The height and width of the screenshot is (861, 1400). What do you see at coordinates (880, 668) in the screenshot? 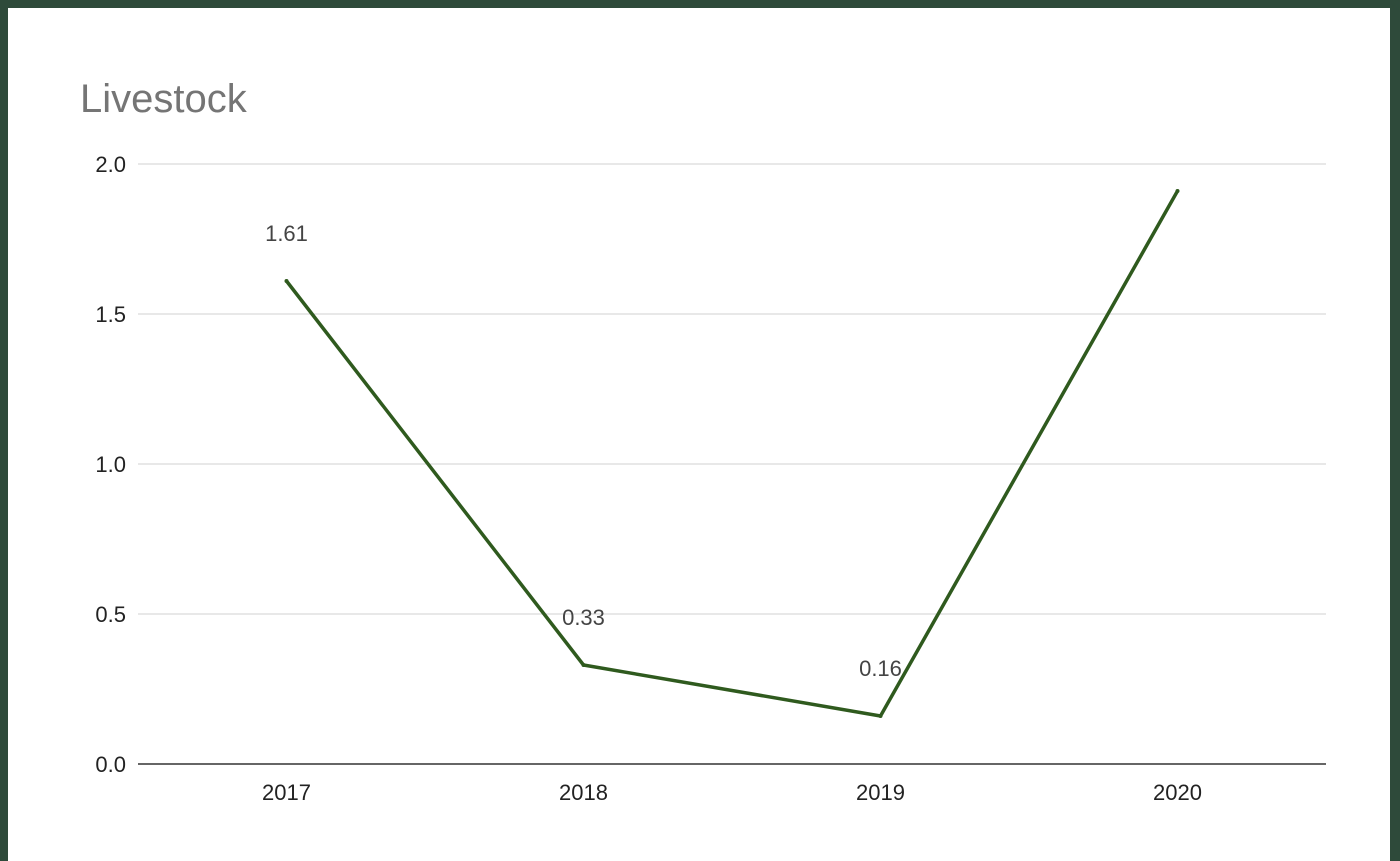
I see `data-label: 0.16` at bounding box center [880, 668].